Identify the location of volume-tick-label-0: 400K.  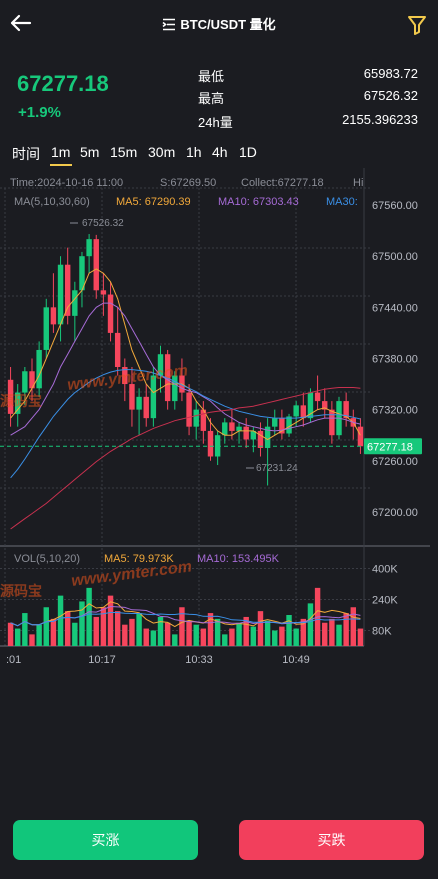
(385, 570).